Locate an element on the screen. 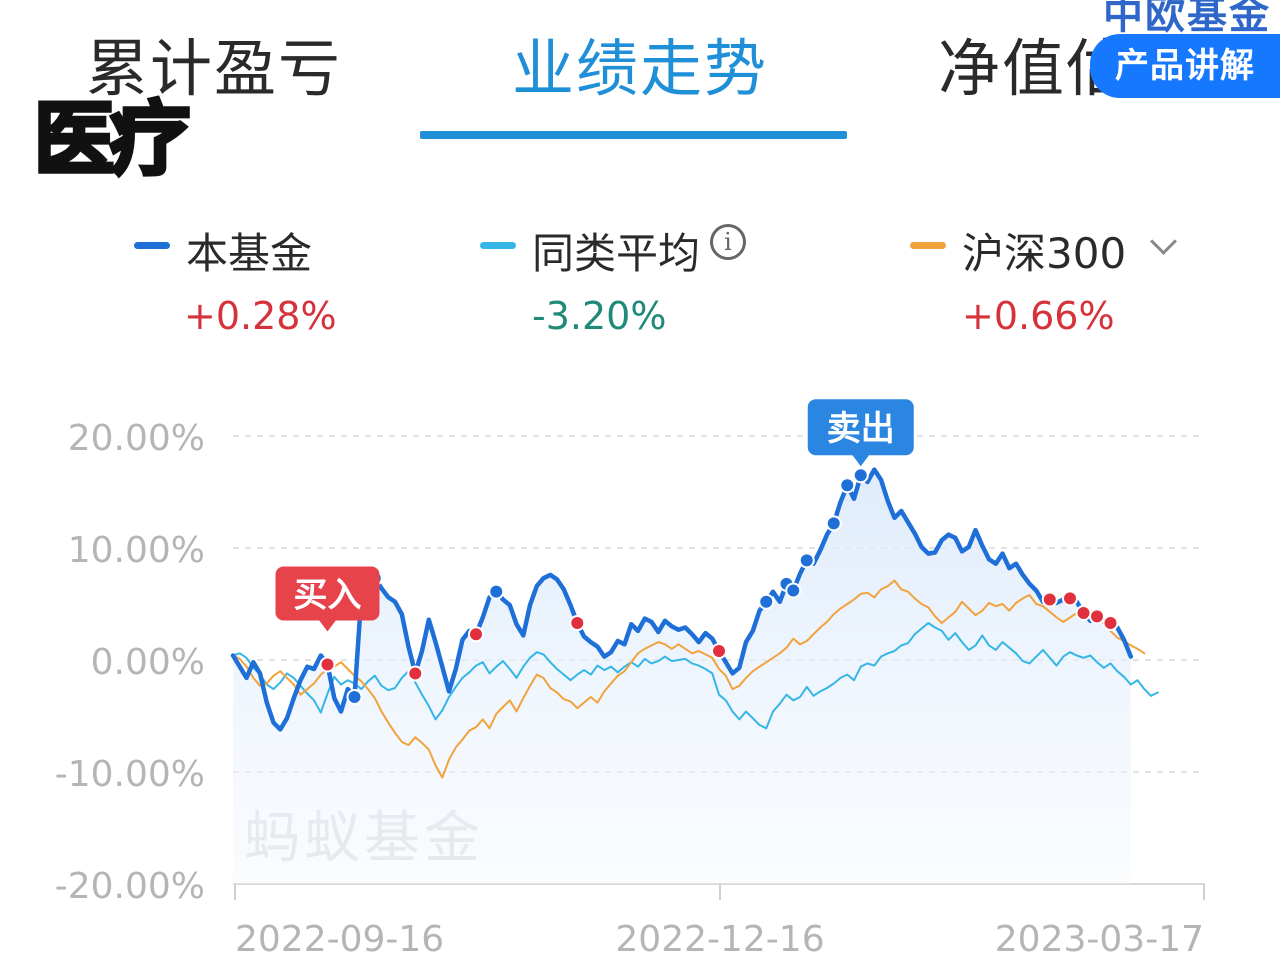 This screenshot has width=1280, height=980. legend-value: +0.28% is located at coordinates (260, 316).